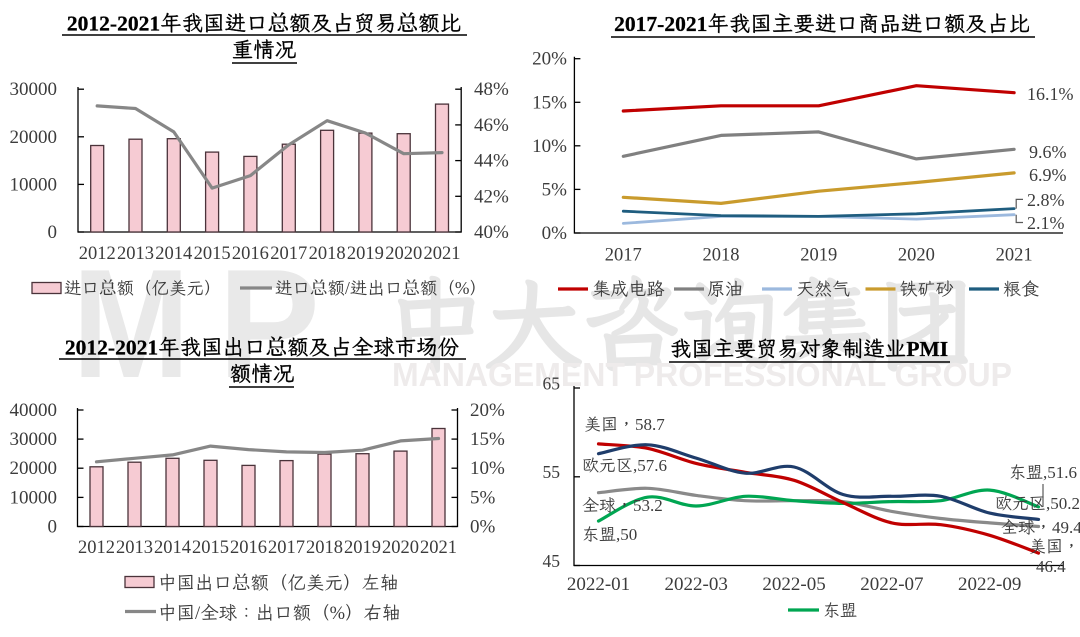 The height and width of the screenshot is (637, 1080). What do you see at coordinates (269, 323) in the screenshot?
I see `svg-text: P` at bounding box center [269, 323].